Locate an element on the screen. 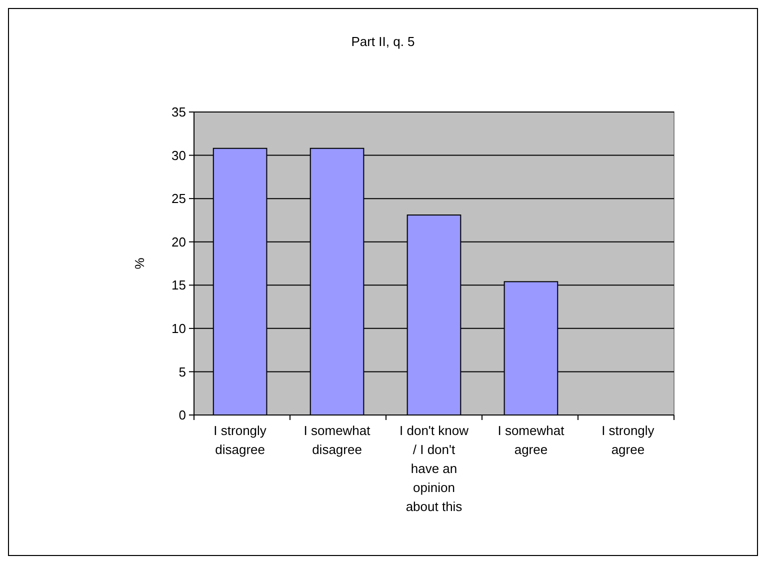  x-tick-label: I strongly agree is located at coordinates (628, 440).